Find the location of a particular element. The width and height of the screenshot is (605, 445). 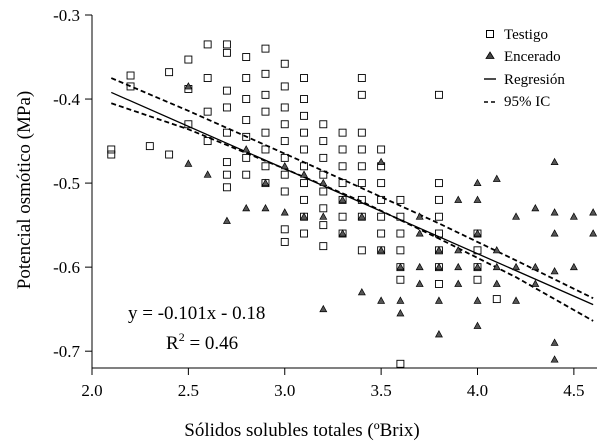

x-tick-label: 3.5 is located at coordinates (380, 390).